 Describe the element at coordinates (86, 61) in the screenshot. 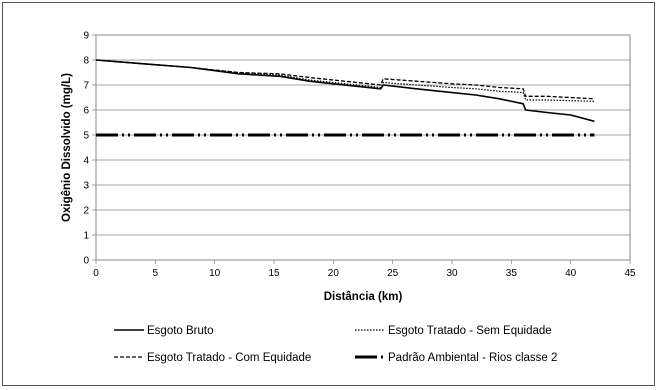

I see `y-tick-label: 8` at that location.